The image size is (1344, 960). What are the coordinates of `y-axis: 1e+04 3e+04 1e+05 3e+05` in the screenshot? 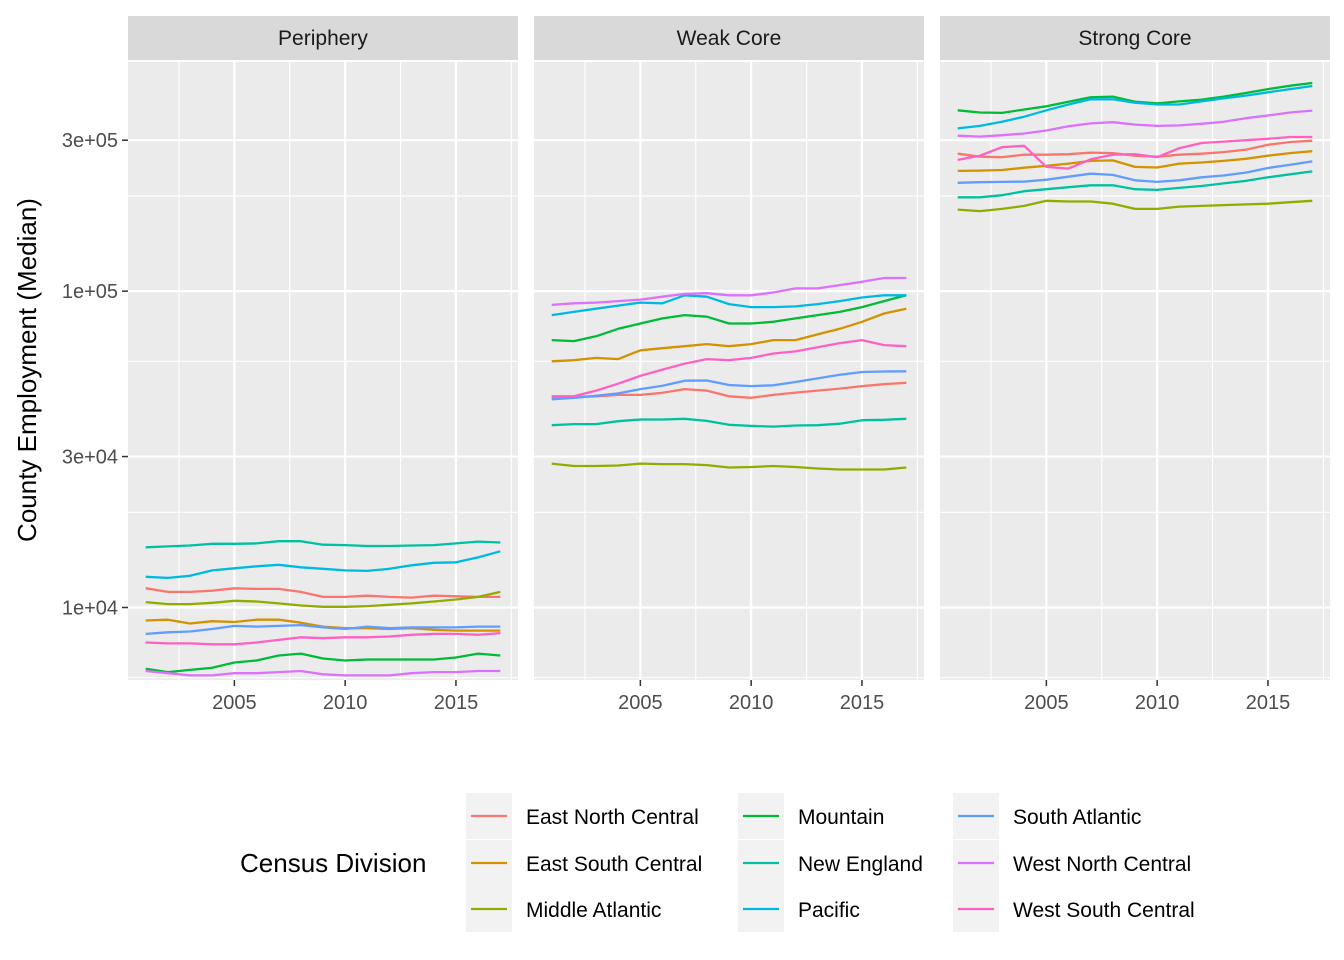 It's located at (95, 375).